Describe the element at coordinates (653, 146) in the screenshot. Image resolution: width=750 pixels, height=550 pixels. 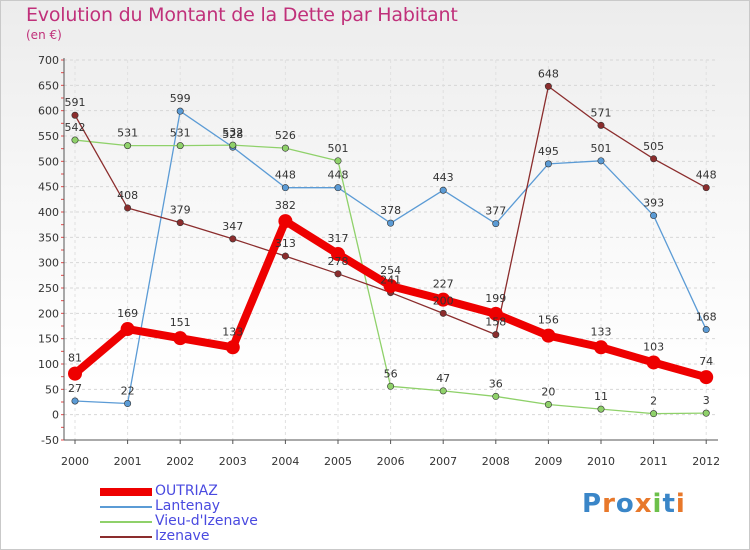
I see `data-label: 505` at that location.